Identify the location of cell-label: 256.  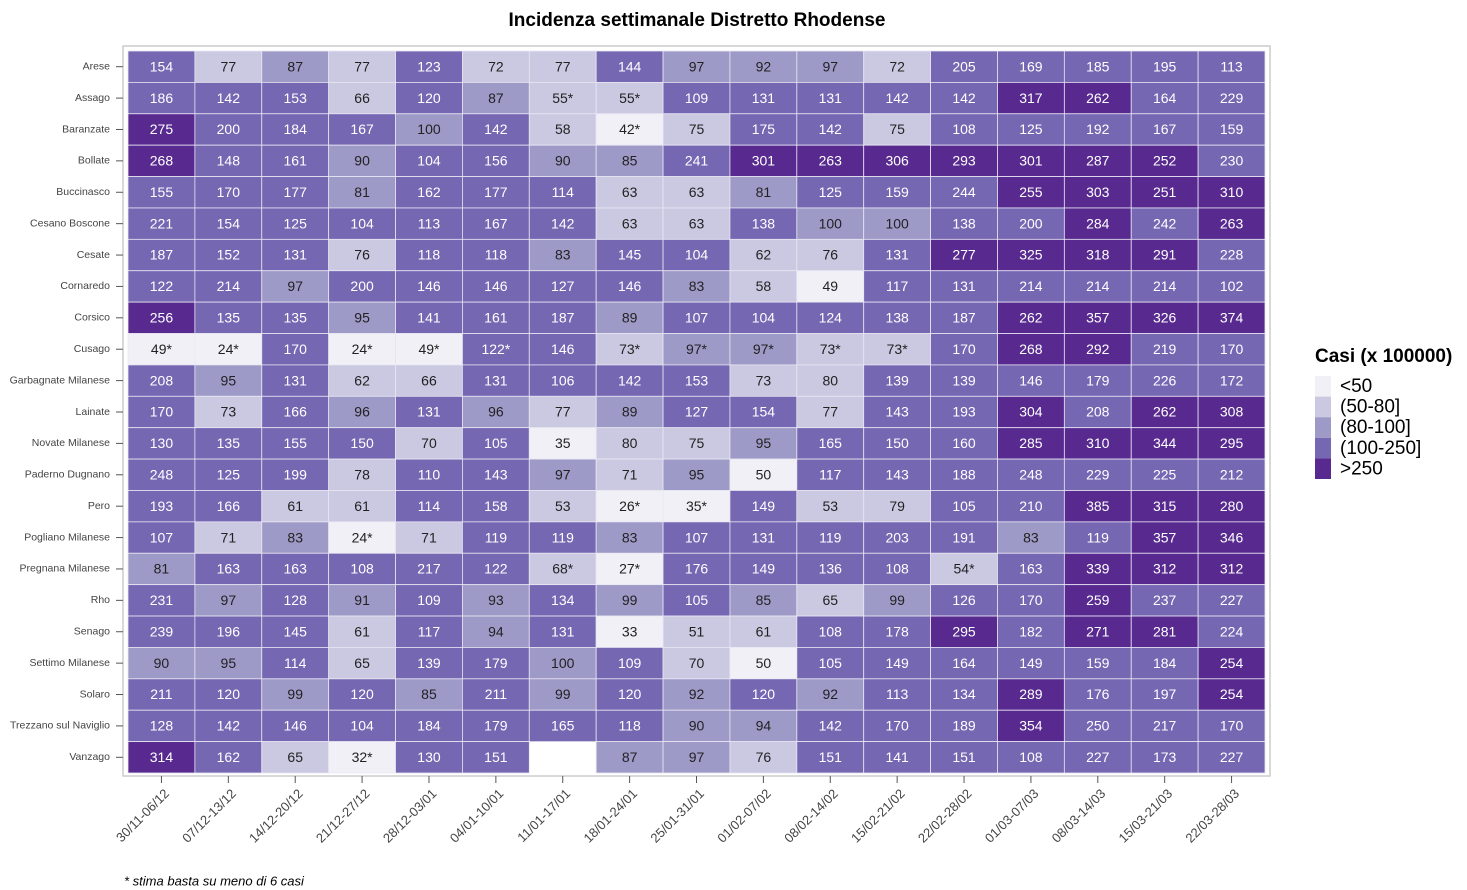
(162, 318).